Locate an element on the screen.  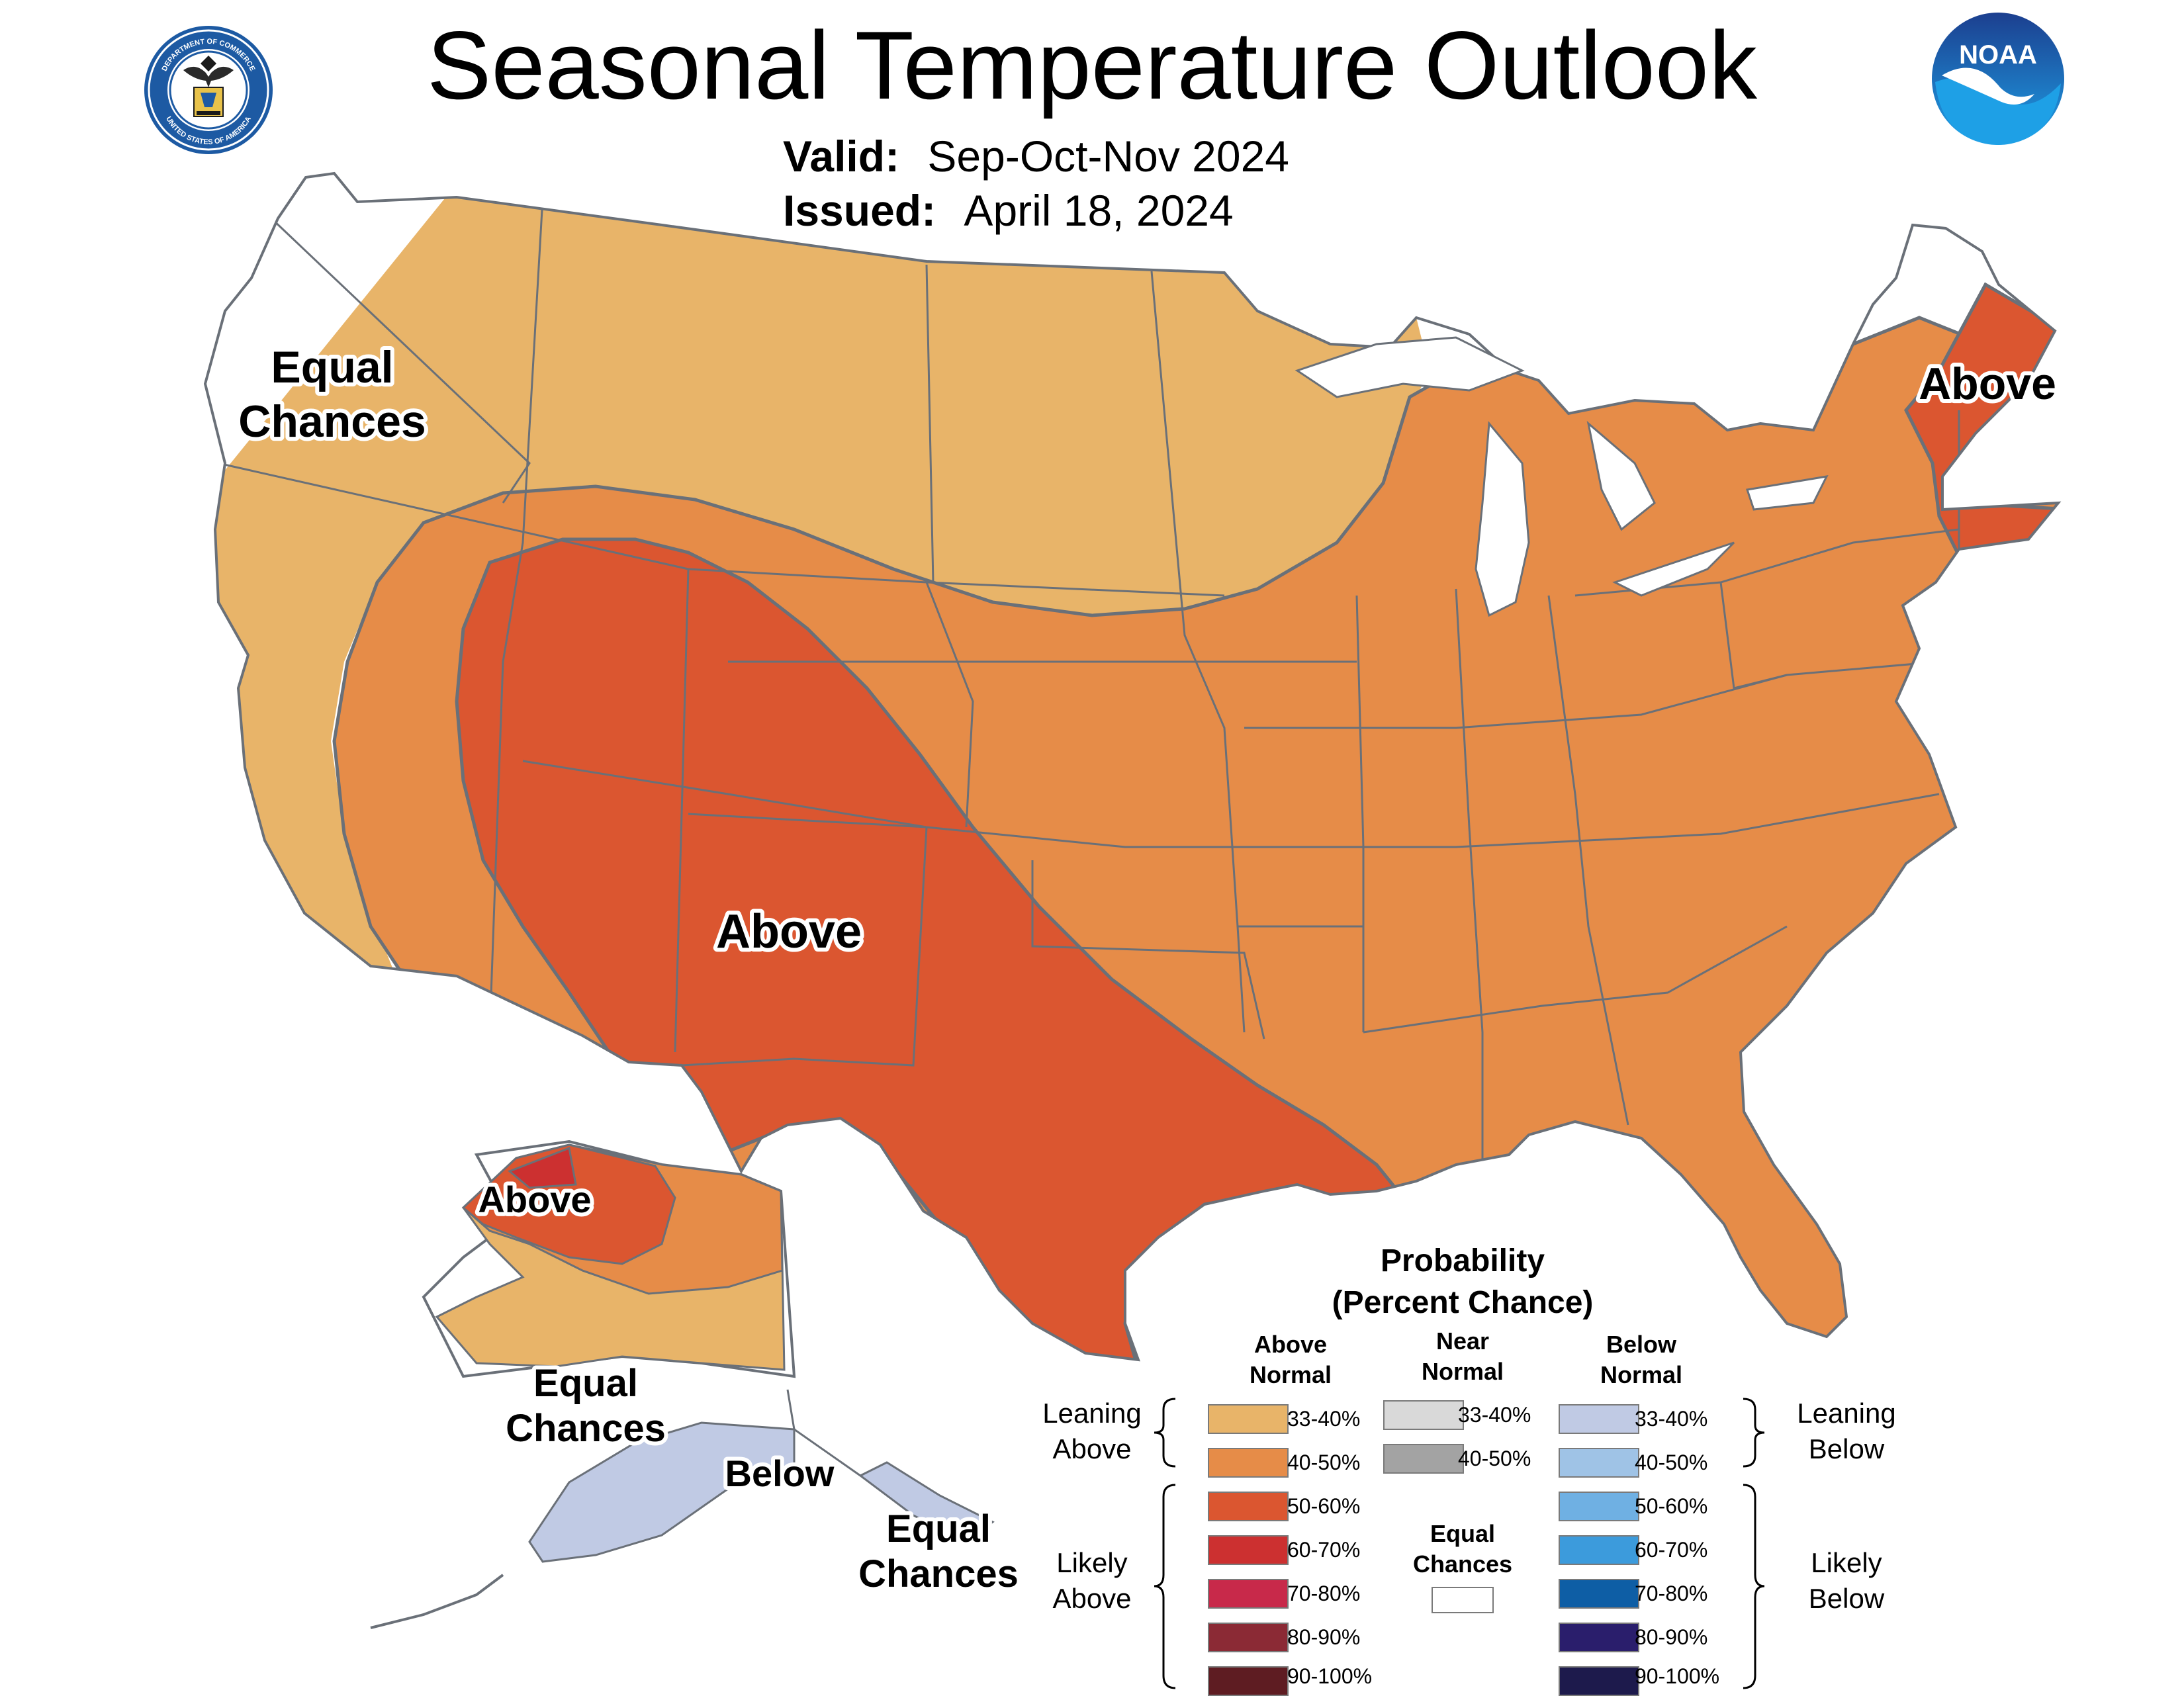
legend-below-label-60-70: 60-70% is located at coordinates (1672, 1550).